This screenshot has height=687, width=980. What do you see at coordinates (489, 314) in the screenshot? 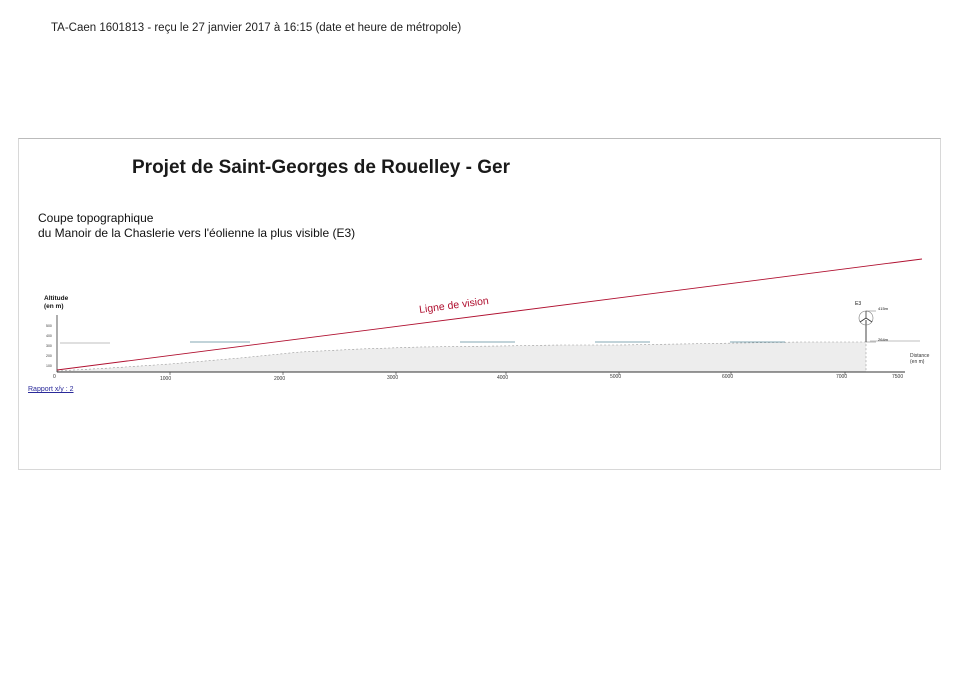
I see `vision-line` at bounding box center [489, 314].